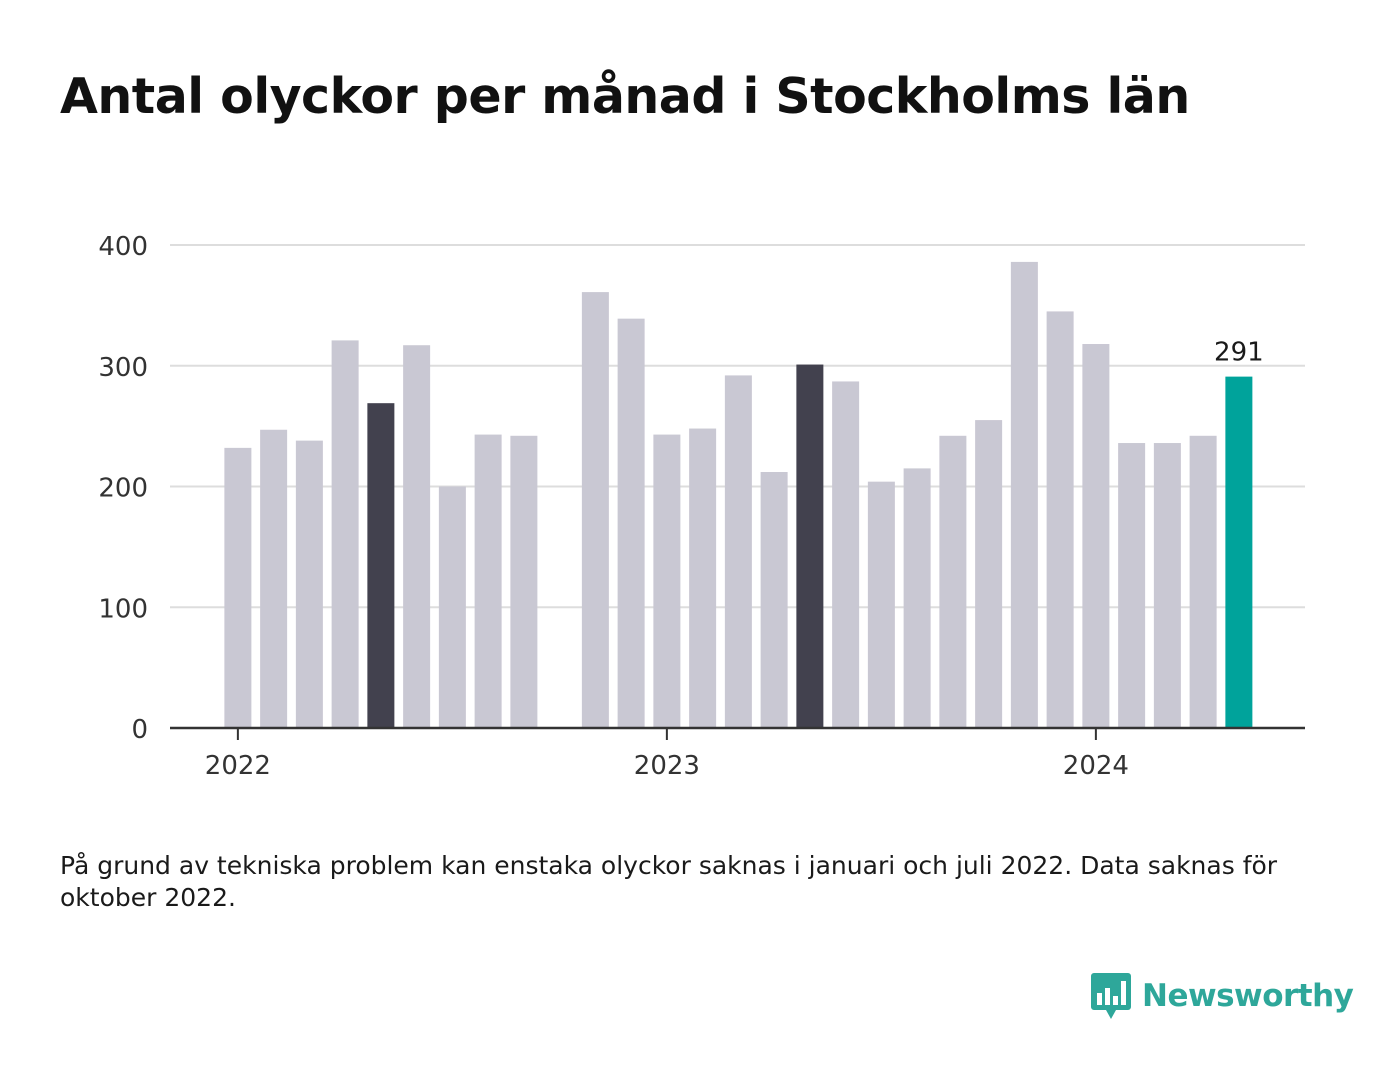 The height and width of the screenshot is (1080, 1400). I want to click on y-tick-label: 400, so click(123, 247).